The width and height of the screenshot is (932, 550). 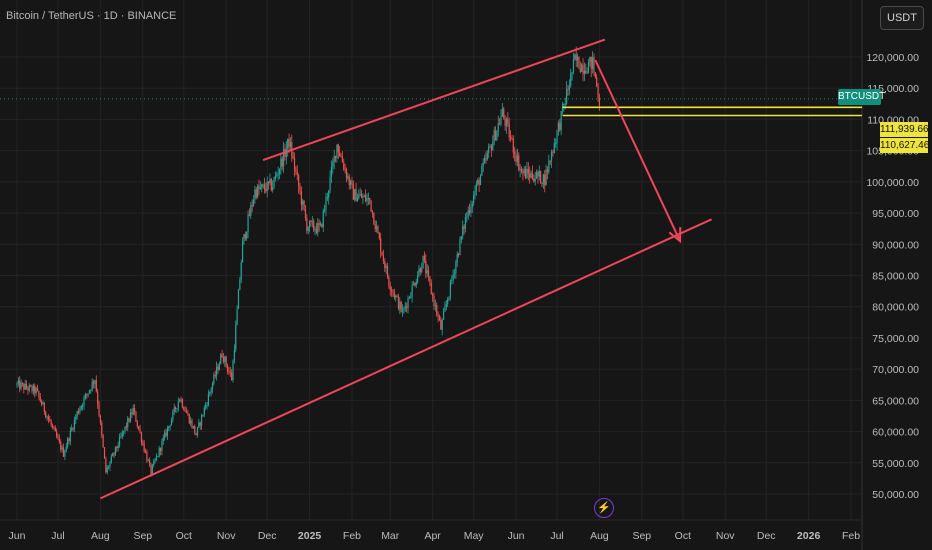 What do you see at coordinates (641, 536) in the screenshot?
I see `x-tick-label: Sep` at bounding box center [641, 536].